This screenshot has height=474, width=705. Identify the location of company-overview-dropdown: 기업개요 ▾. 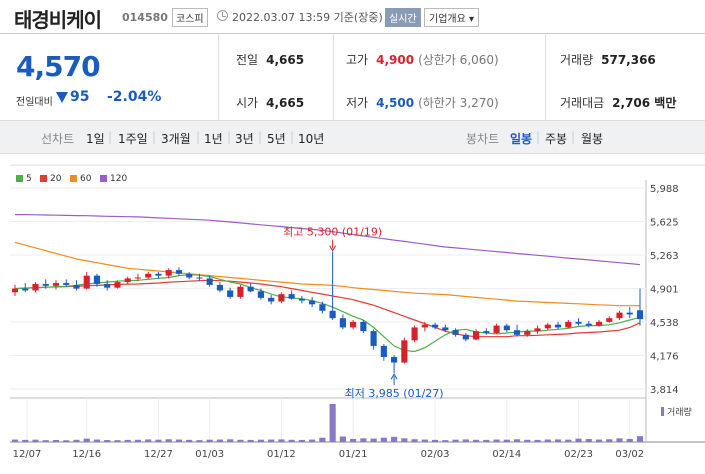
(451, 17).